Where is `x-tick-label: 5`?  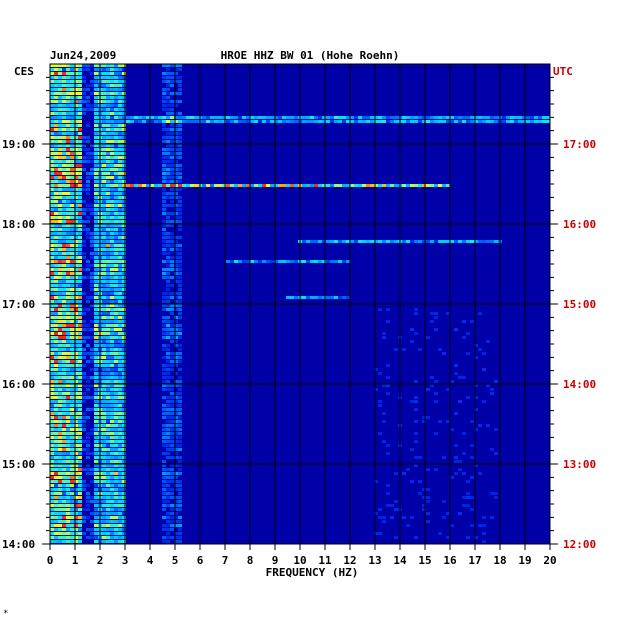
x-tick-label: 5 is located at coordinates (175, 560).